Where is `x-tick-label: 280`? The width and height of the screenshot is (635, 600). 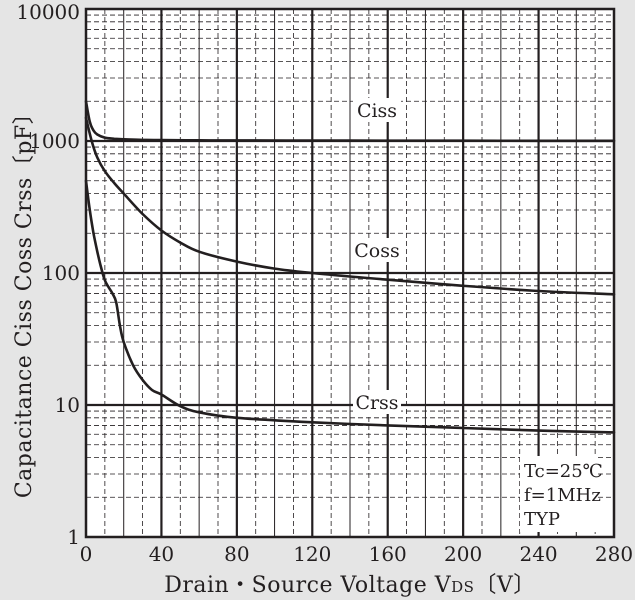
x-tick-label: 280 is located at coordinates (614, 554).